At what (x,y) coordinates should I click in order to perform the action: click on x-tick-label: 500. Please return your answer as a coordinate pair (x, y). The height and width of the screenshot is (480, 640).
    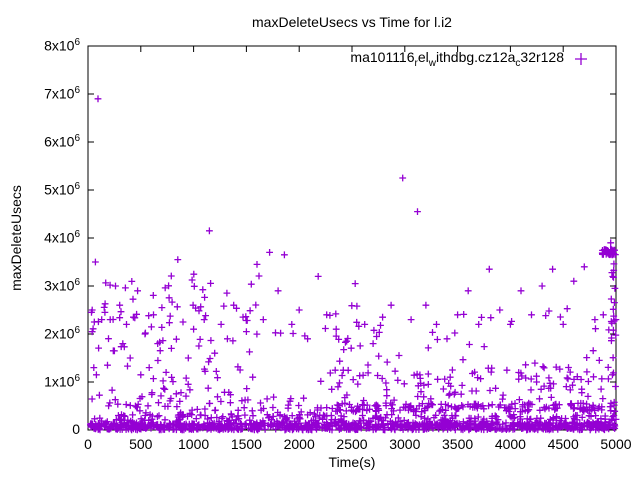
    Looking at the image, I should click on (141, 444).